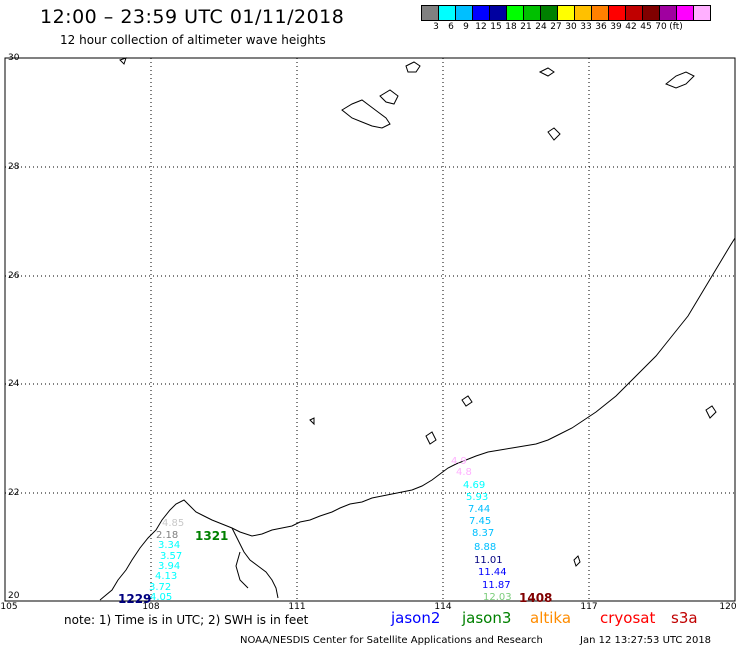 The width and height of the screenshot is (740, 650). What do you see at coordinates (684, 618) in the screenshot?
I see `satellite-legend-s3a: s3a` at bounding box center [684, 618].